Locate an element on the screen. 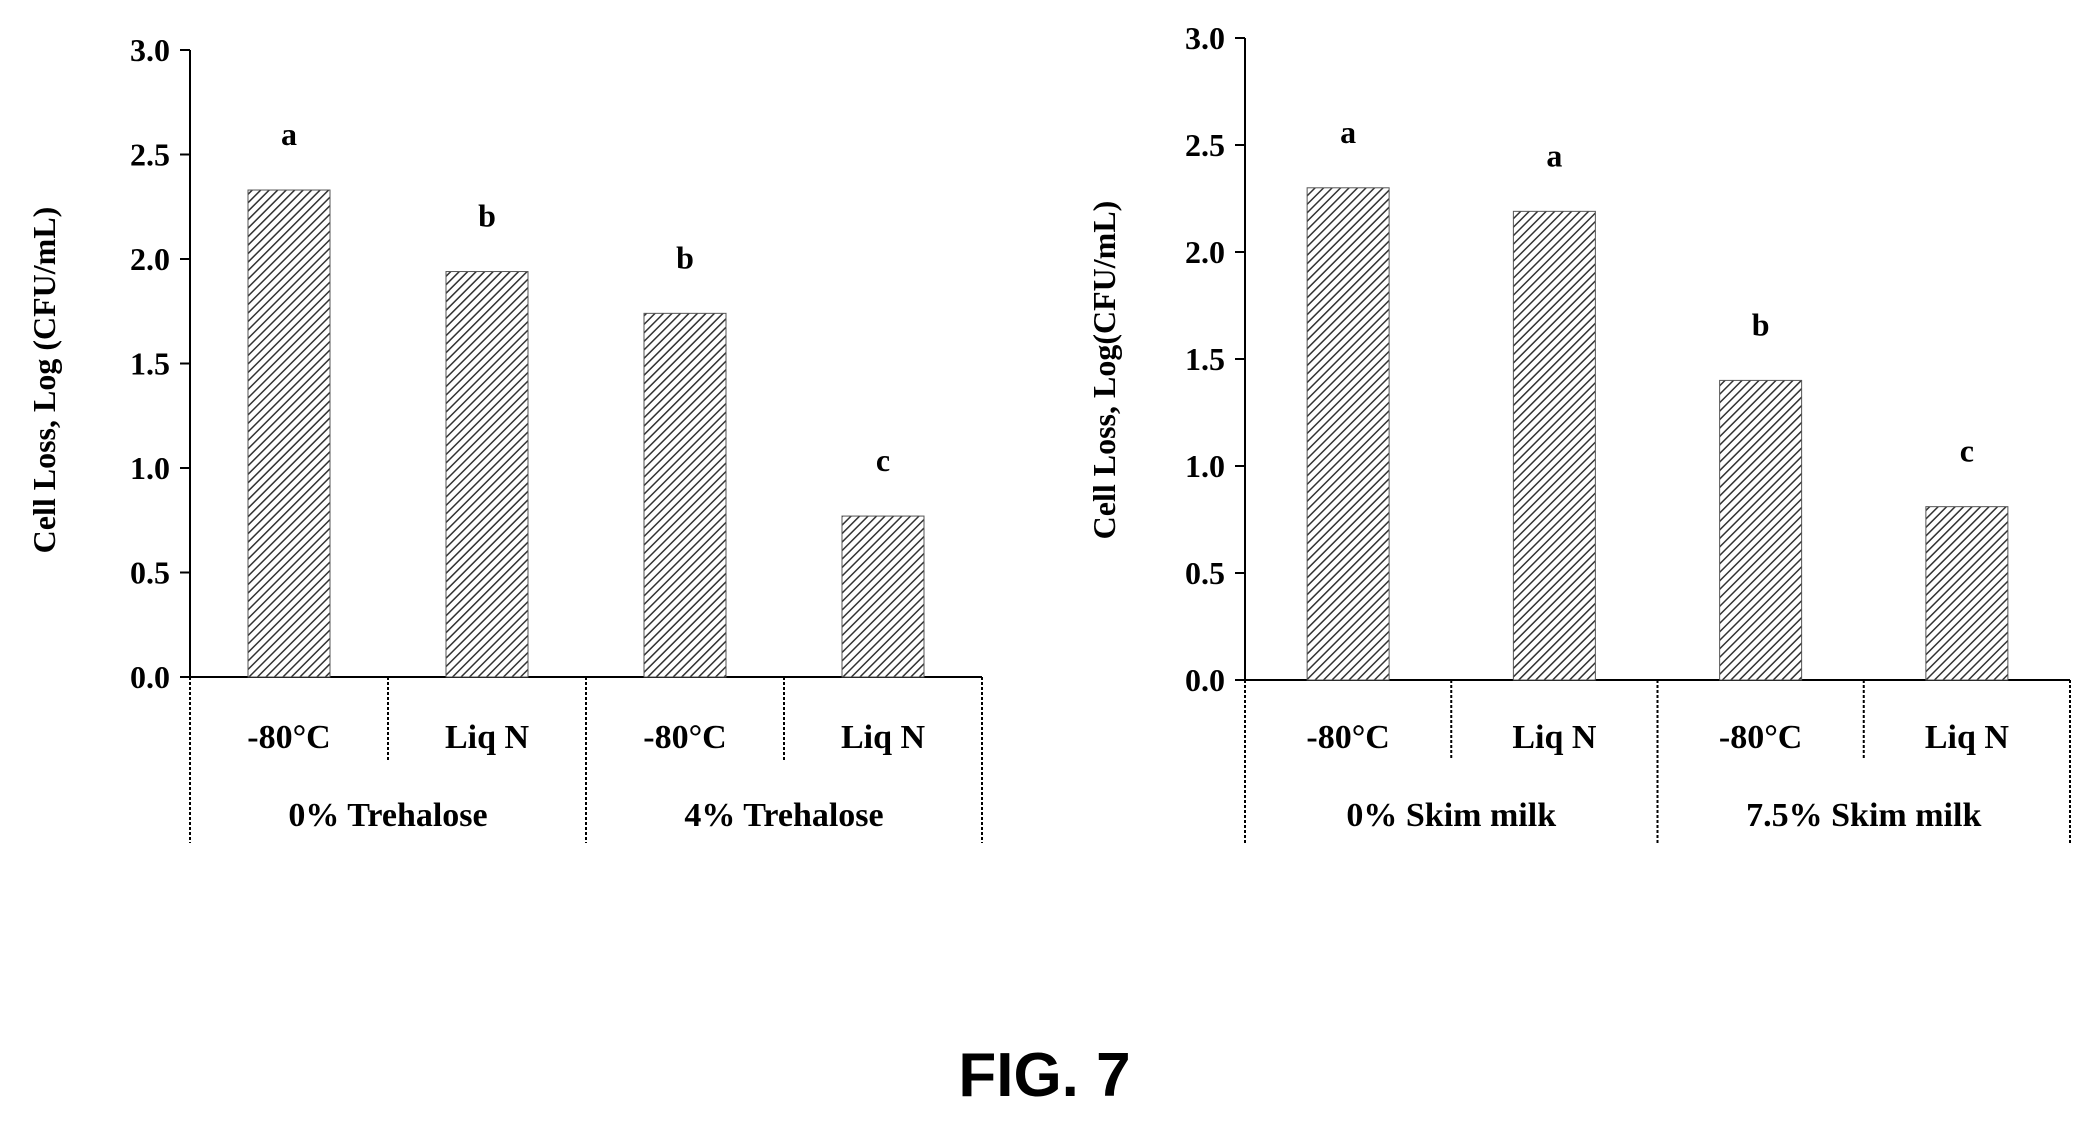 This screenshot has width=2089, height=1139. y-axis-label: Cell Loss, Log(CFU/mL) is located at coordinates (1104, 370).